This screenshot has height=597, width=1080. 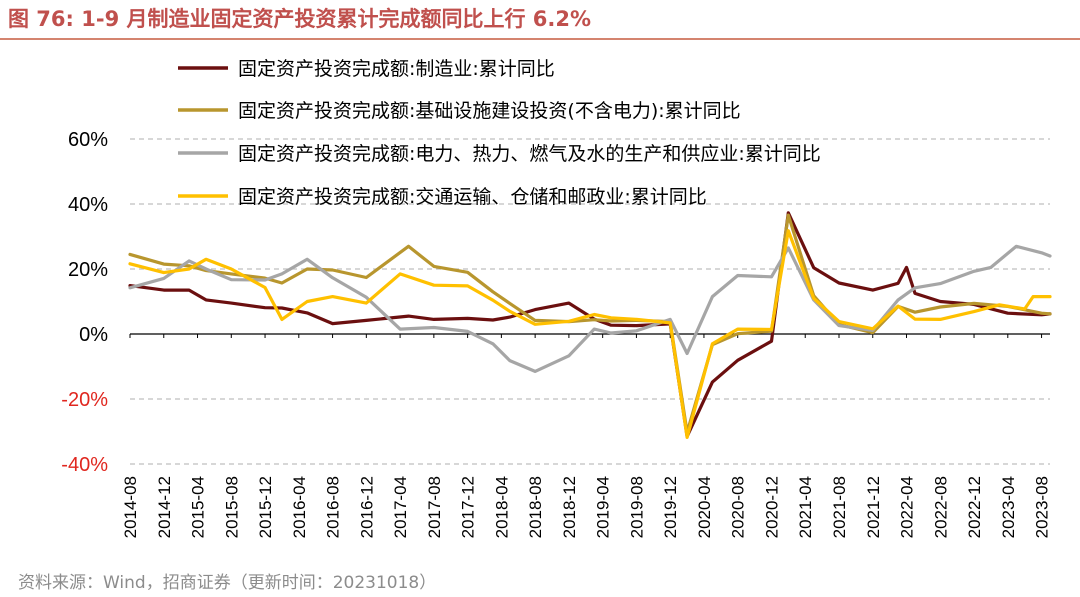 What do you see at coordinates (84, 465) in the screenshot?
I see `y-tick-label: -40%` at bounding box center [84, 465].